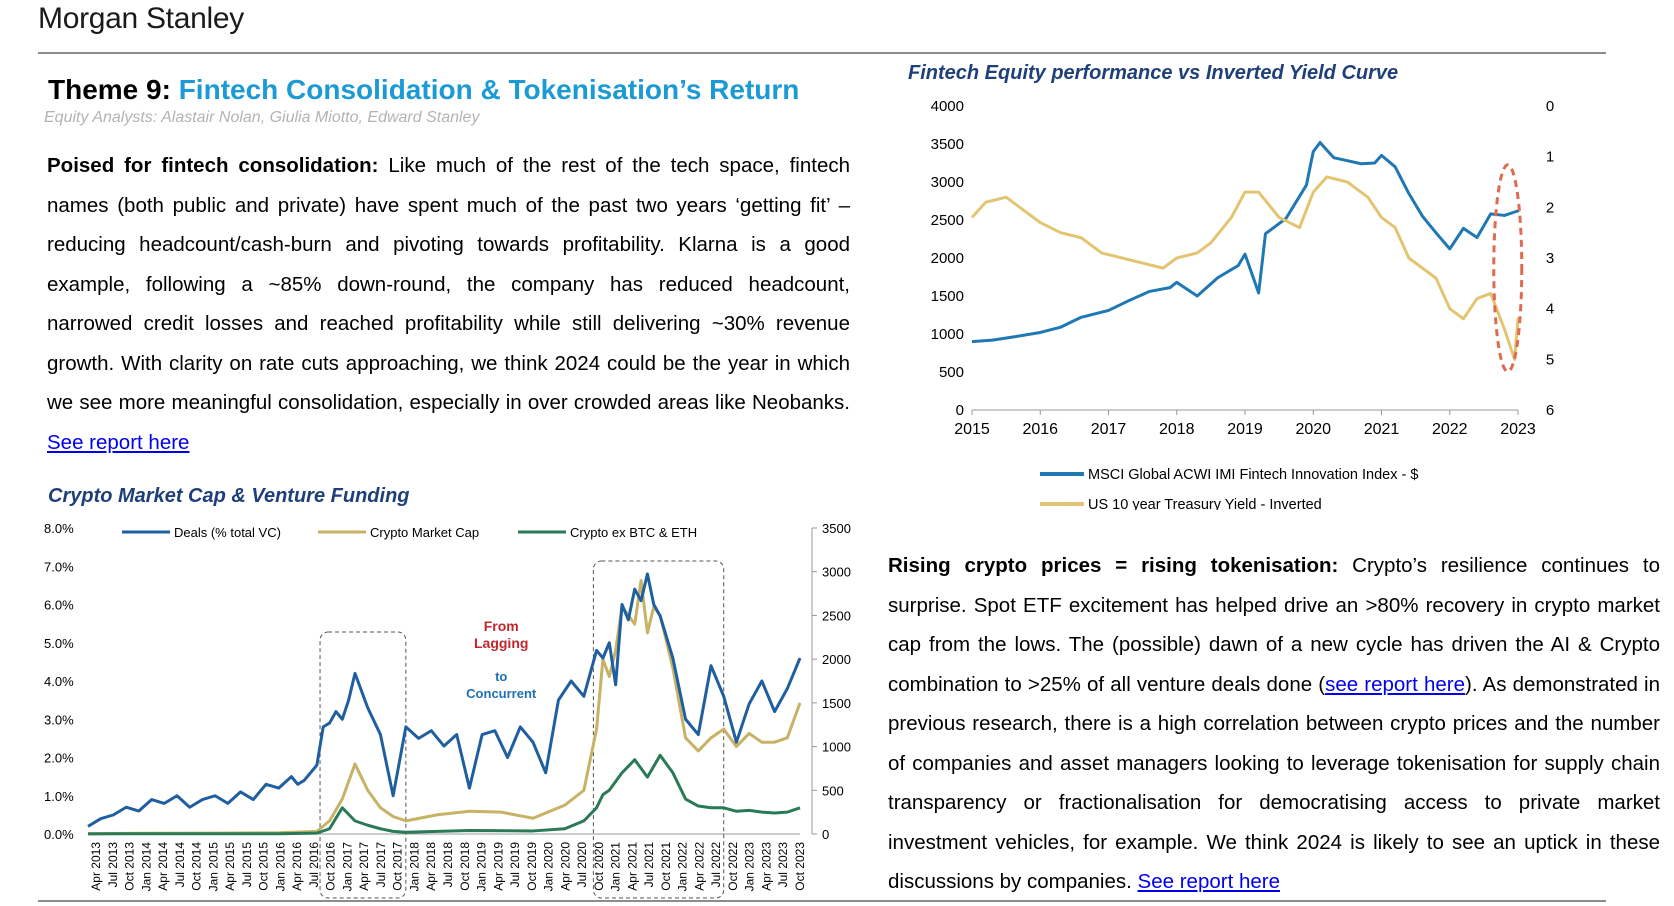 Image resolution: width=1674 pixels, height=906 pixels. What do you see at coordinates (331, 866) in the screenshot?
I see `x-tick-label: Oct 2016` at bounding box center [331, 866].